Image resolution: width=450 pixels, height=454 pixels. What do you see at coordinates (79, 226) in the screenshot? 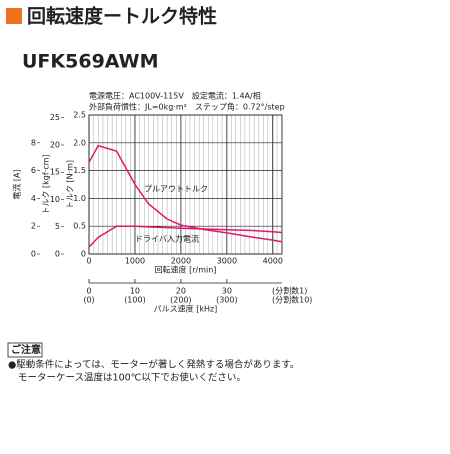
I see `y-tick-label: 0.5` at bounding box center [79, 226].